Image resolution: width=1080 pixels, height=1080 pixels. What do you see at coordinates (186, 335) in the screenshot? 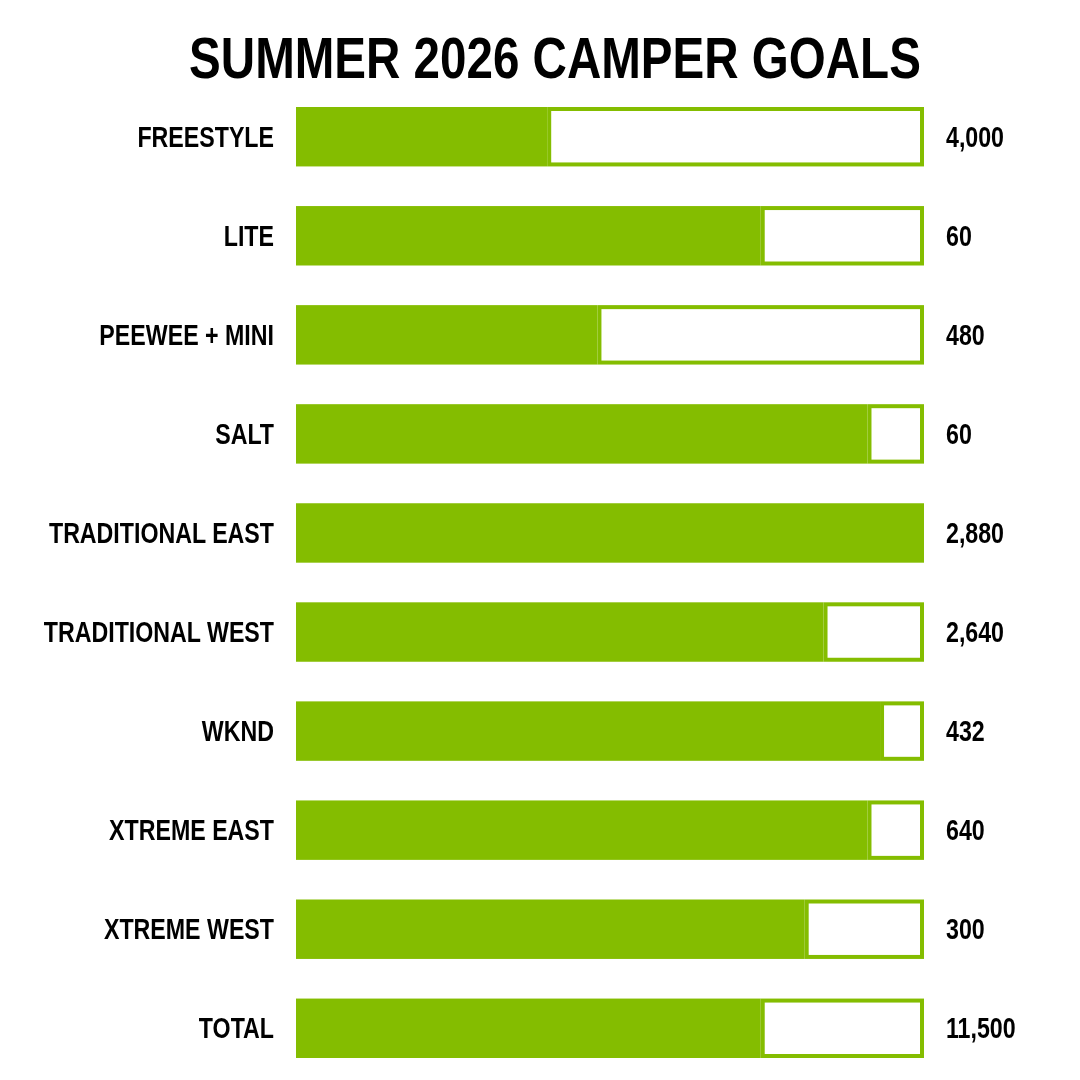
I see `y-tick-label: PEEWEE + MINI` at bounding box center [186, 335].